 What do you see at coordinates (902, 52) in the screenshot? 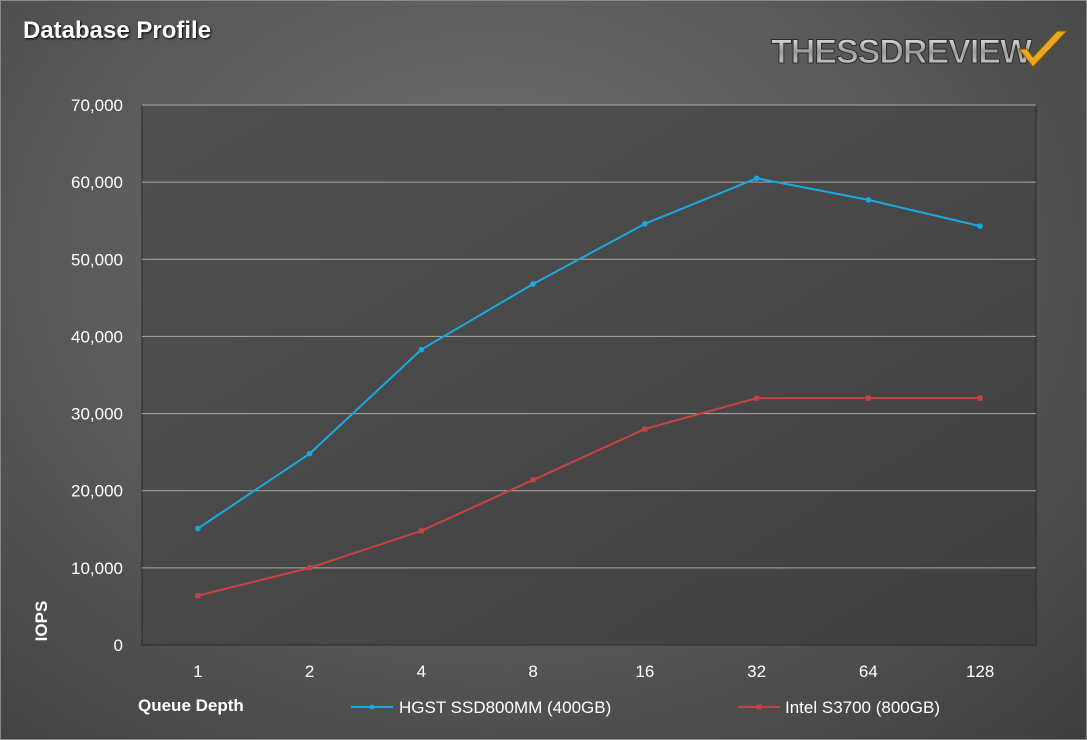
I see `svg-text: THESSDREVIEW` at bounding box center [902, 52].